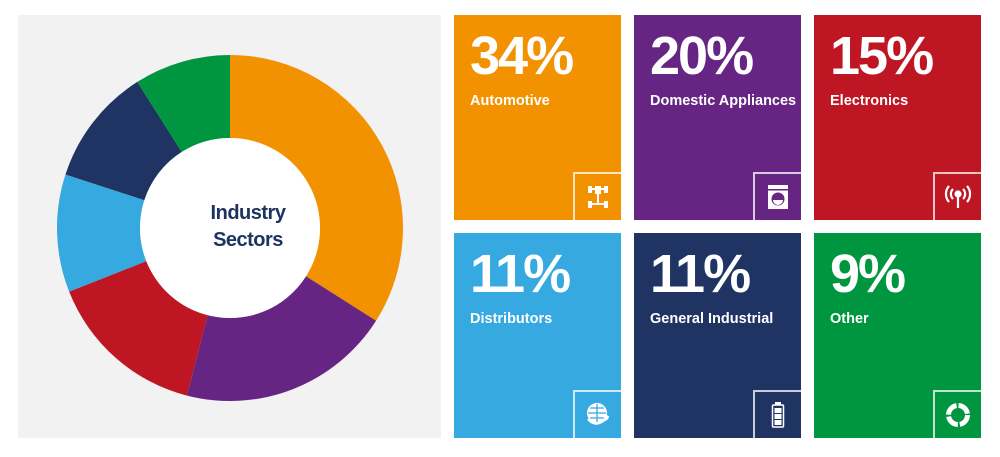  I want to click on antenna-signal-icon, so click(957, 196).